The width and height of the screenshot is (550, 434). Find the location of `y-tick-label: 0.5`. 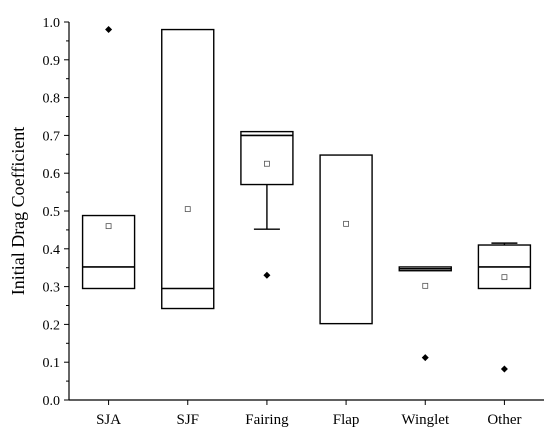

y-tick-label: 0.5 is located at coordinates (52, 212).